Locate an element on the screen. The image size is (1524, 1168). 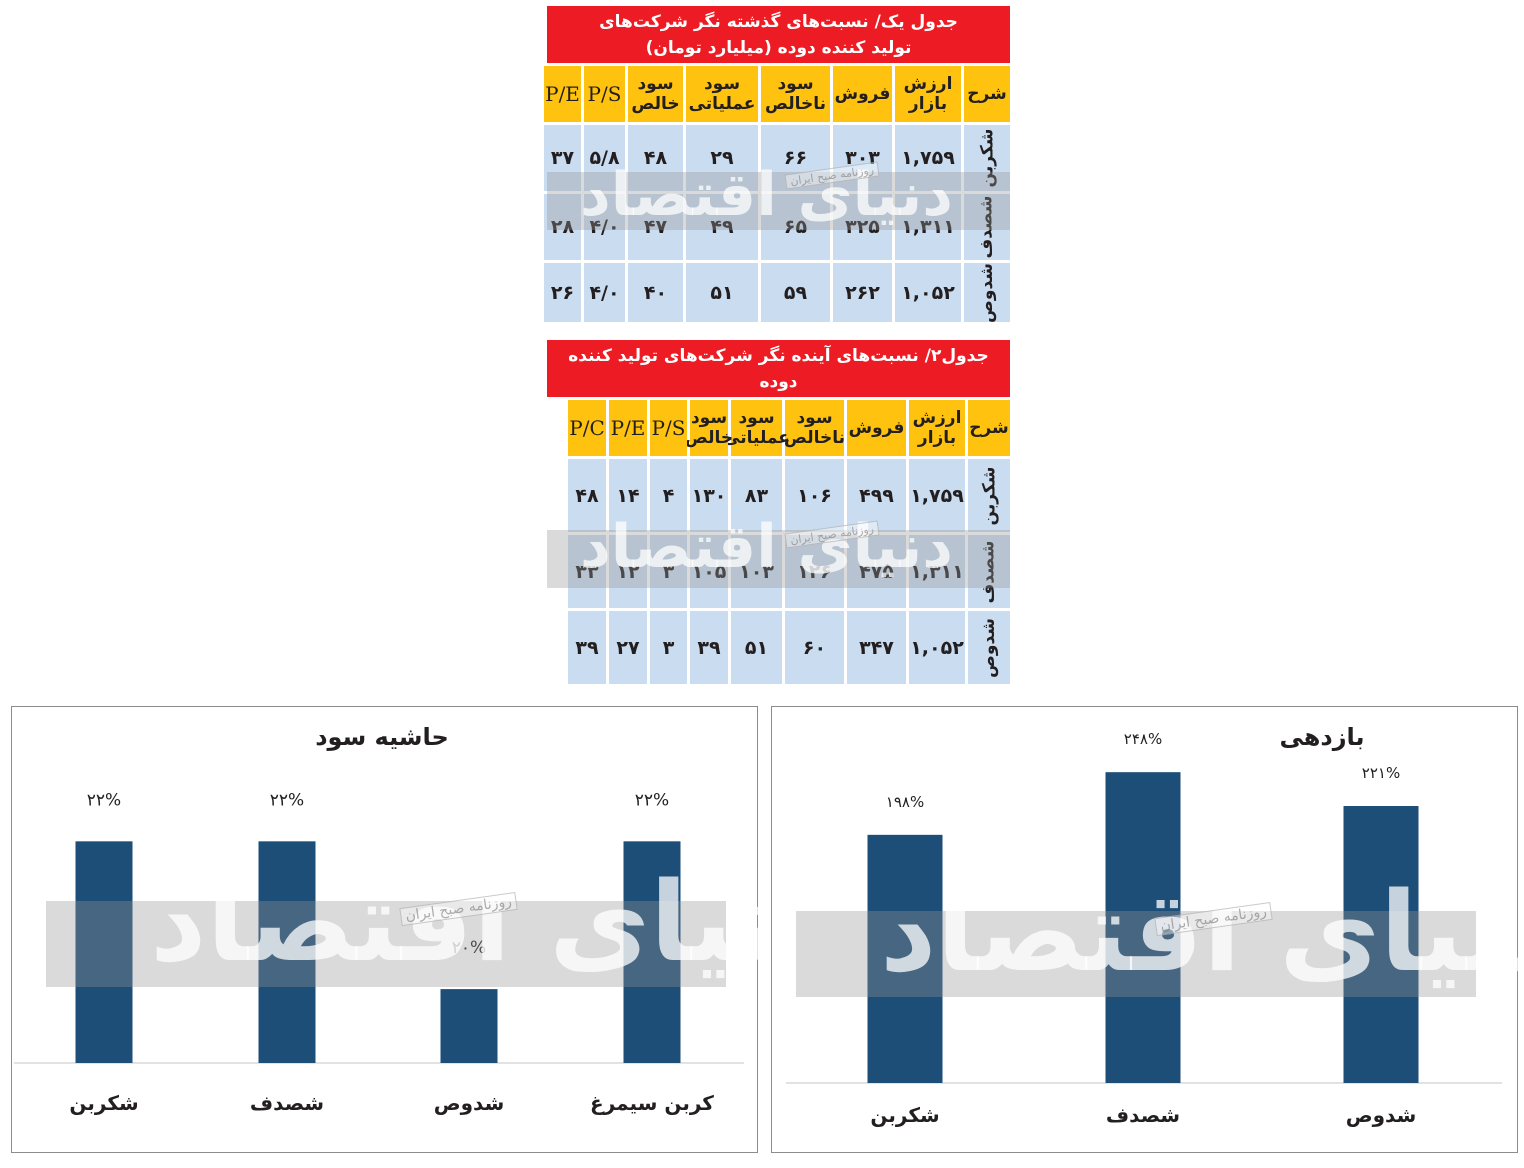
table2-header-pc: P/C is located at coordinates (587, 428).